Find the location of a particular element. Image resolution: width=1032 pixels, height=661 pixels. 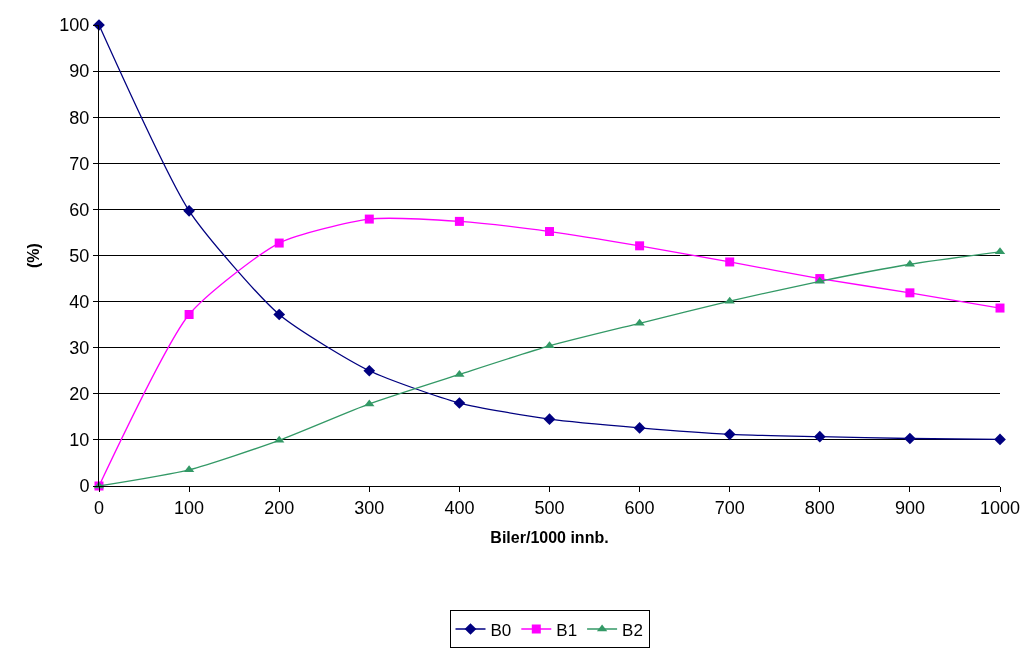

y-tick-label: 50 is located at coordinates (79, 255).